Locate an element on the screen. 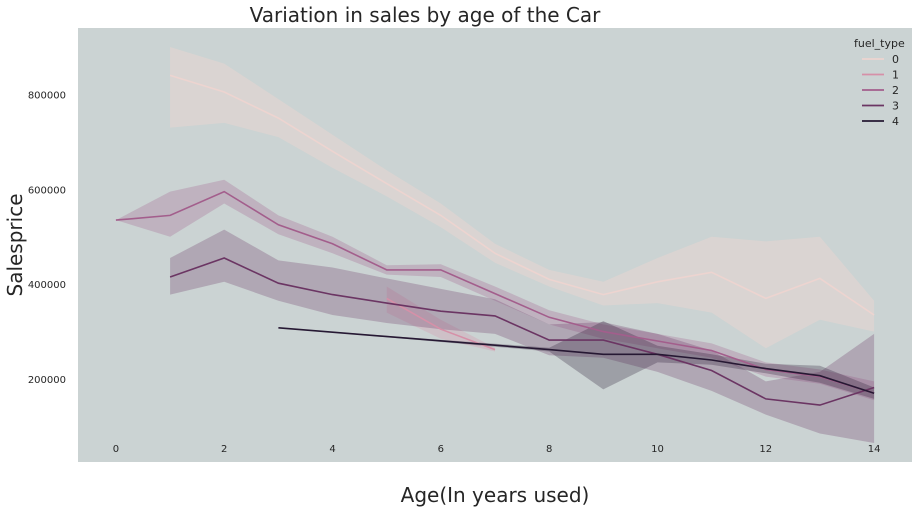 The image size is (920, 511). y-axis-label: Salesprice is located at coordinates (15, 244).